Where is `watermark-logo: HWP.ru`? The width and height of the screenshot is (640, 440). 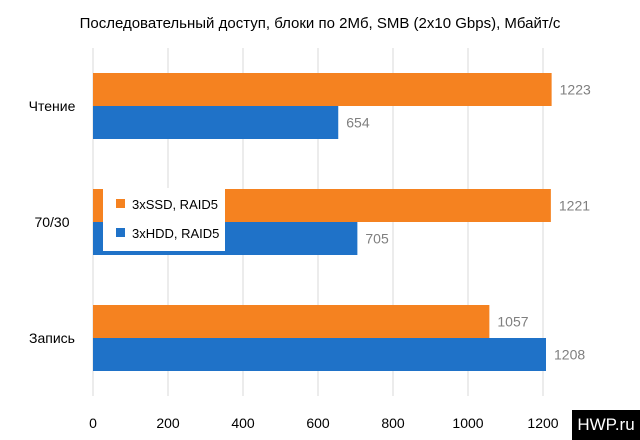 watermark-logo: HWP.ru is located at coordinates (606, 425).